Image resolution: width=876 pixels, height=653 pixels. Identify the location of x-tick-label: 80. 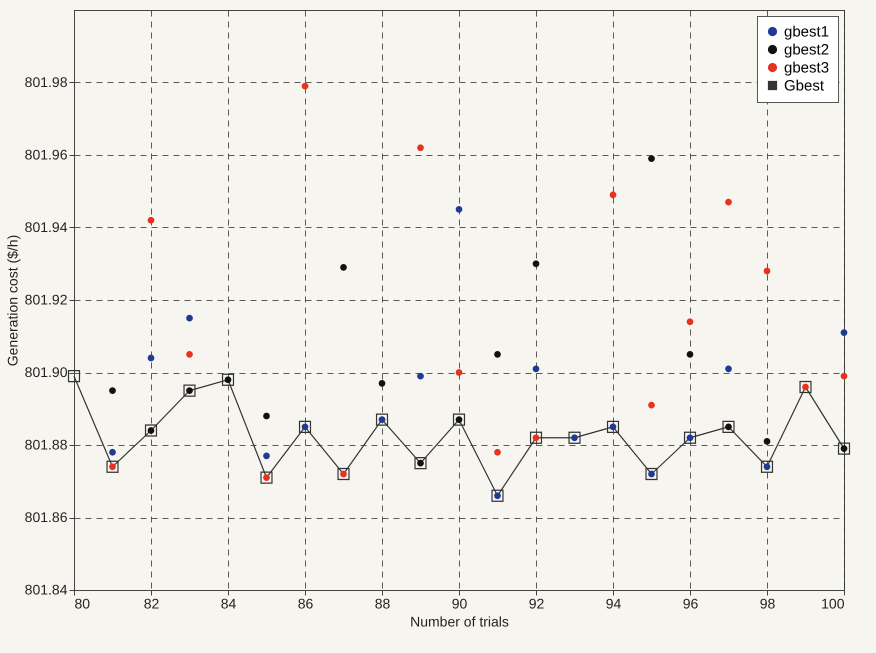
(82, 604).